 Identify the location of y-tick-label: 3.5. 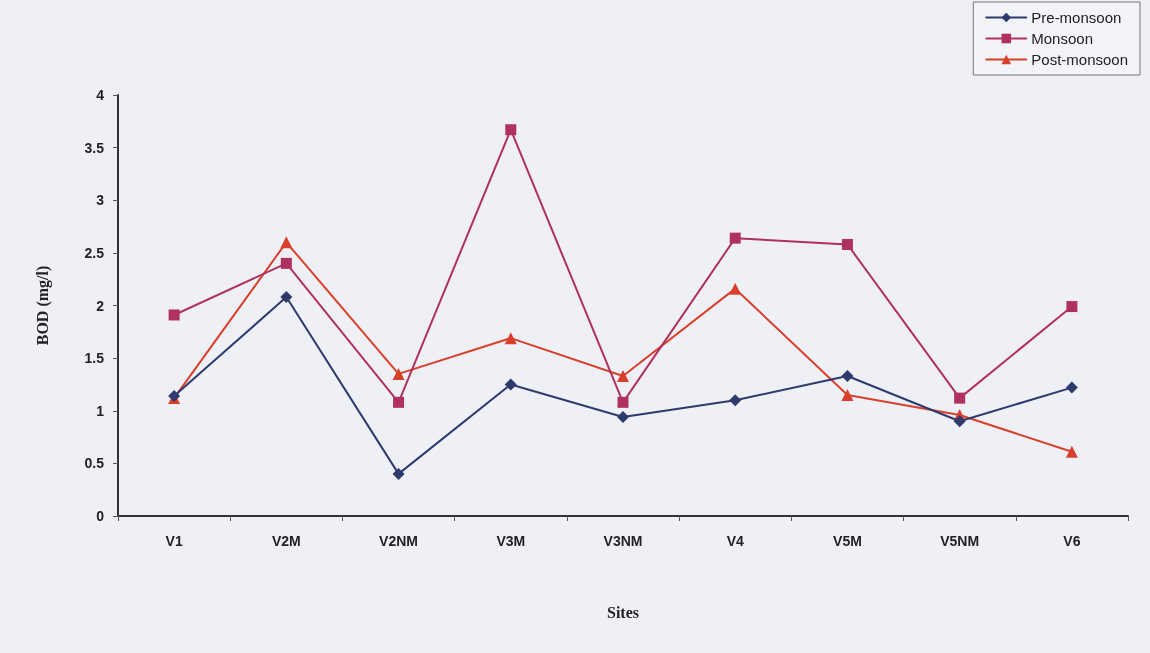
(94, 147).